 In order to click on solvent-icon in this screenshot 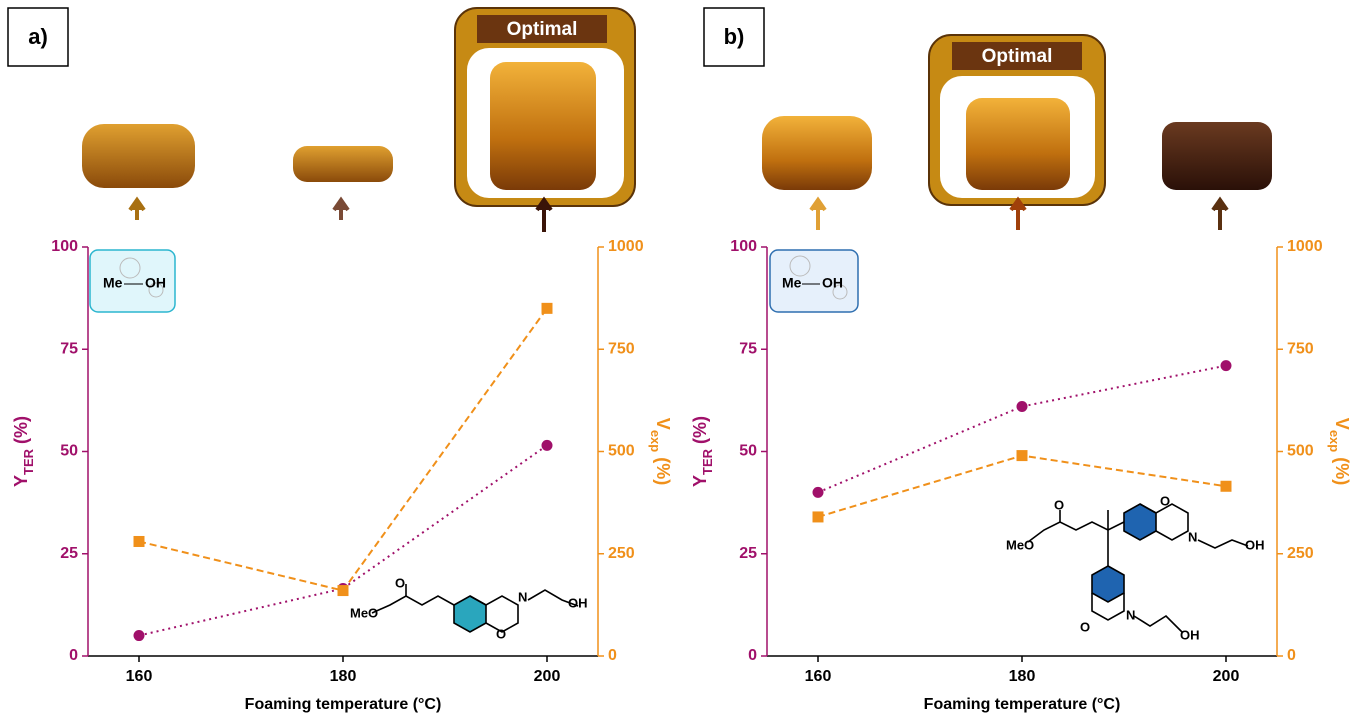, I will do `click(814, 281)`.